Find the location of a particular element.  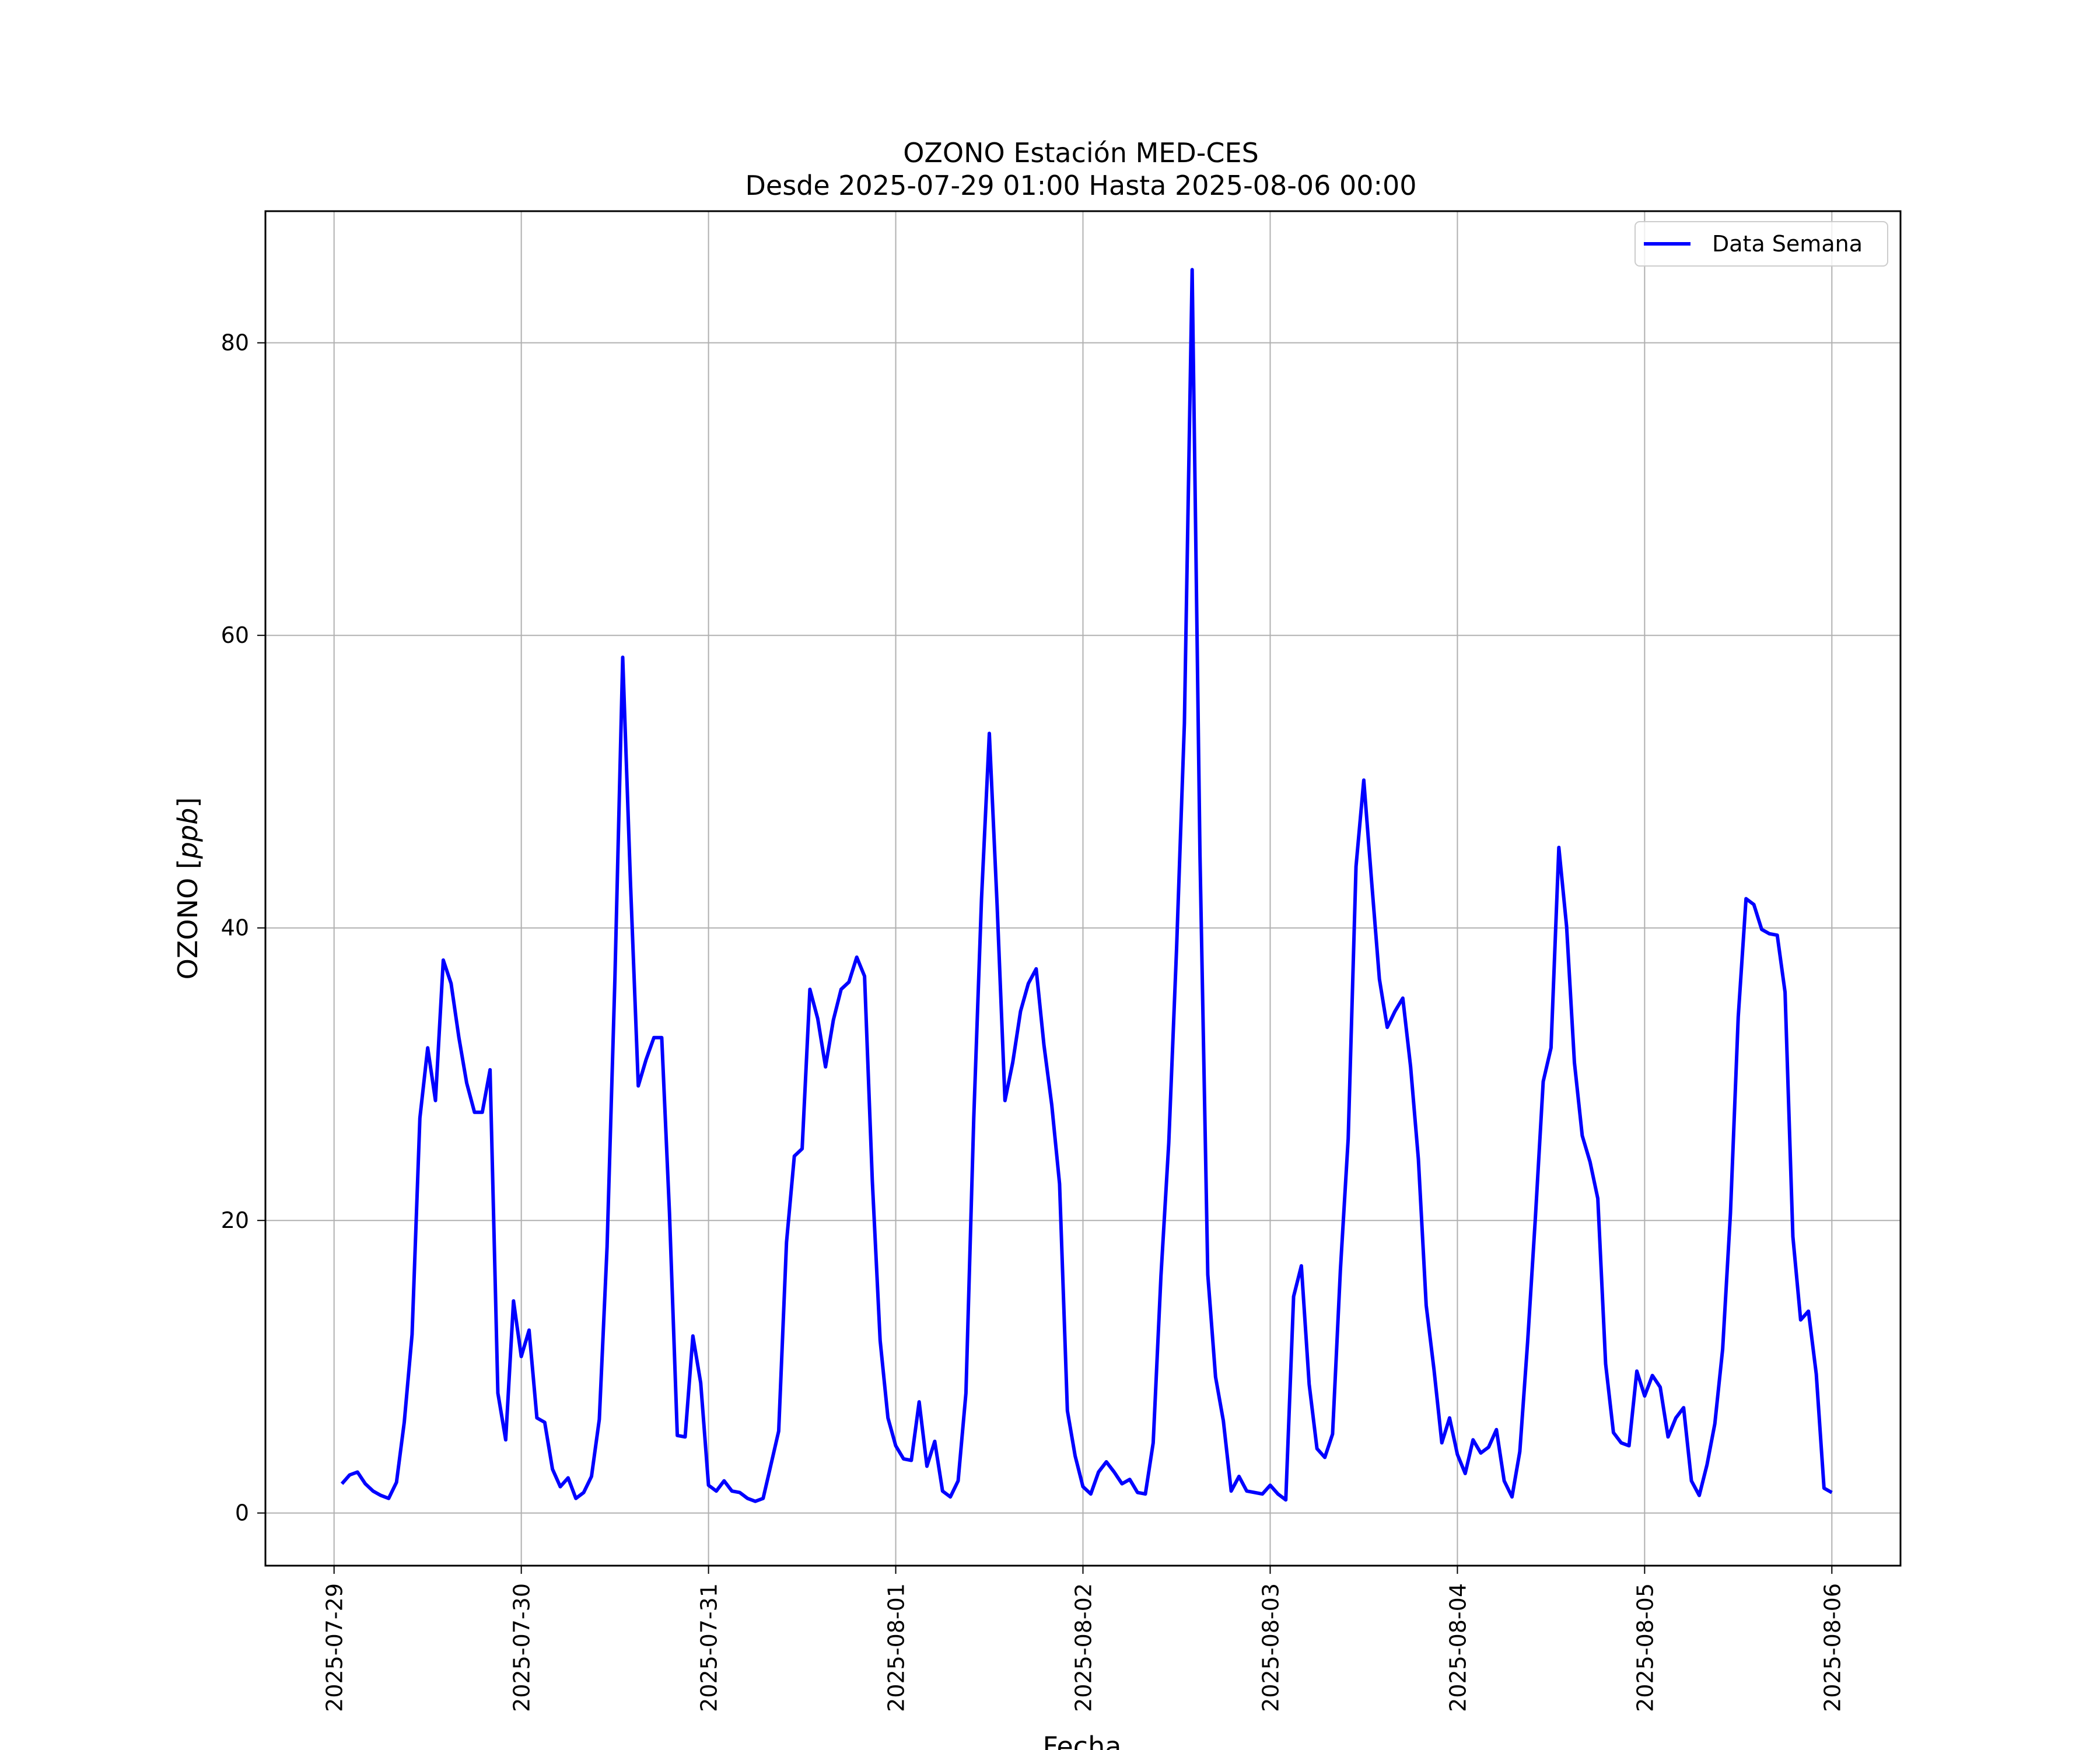

y-axis-label-unit: ppb is located at coordinates (188, 834).